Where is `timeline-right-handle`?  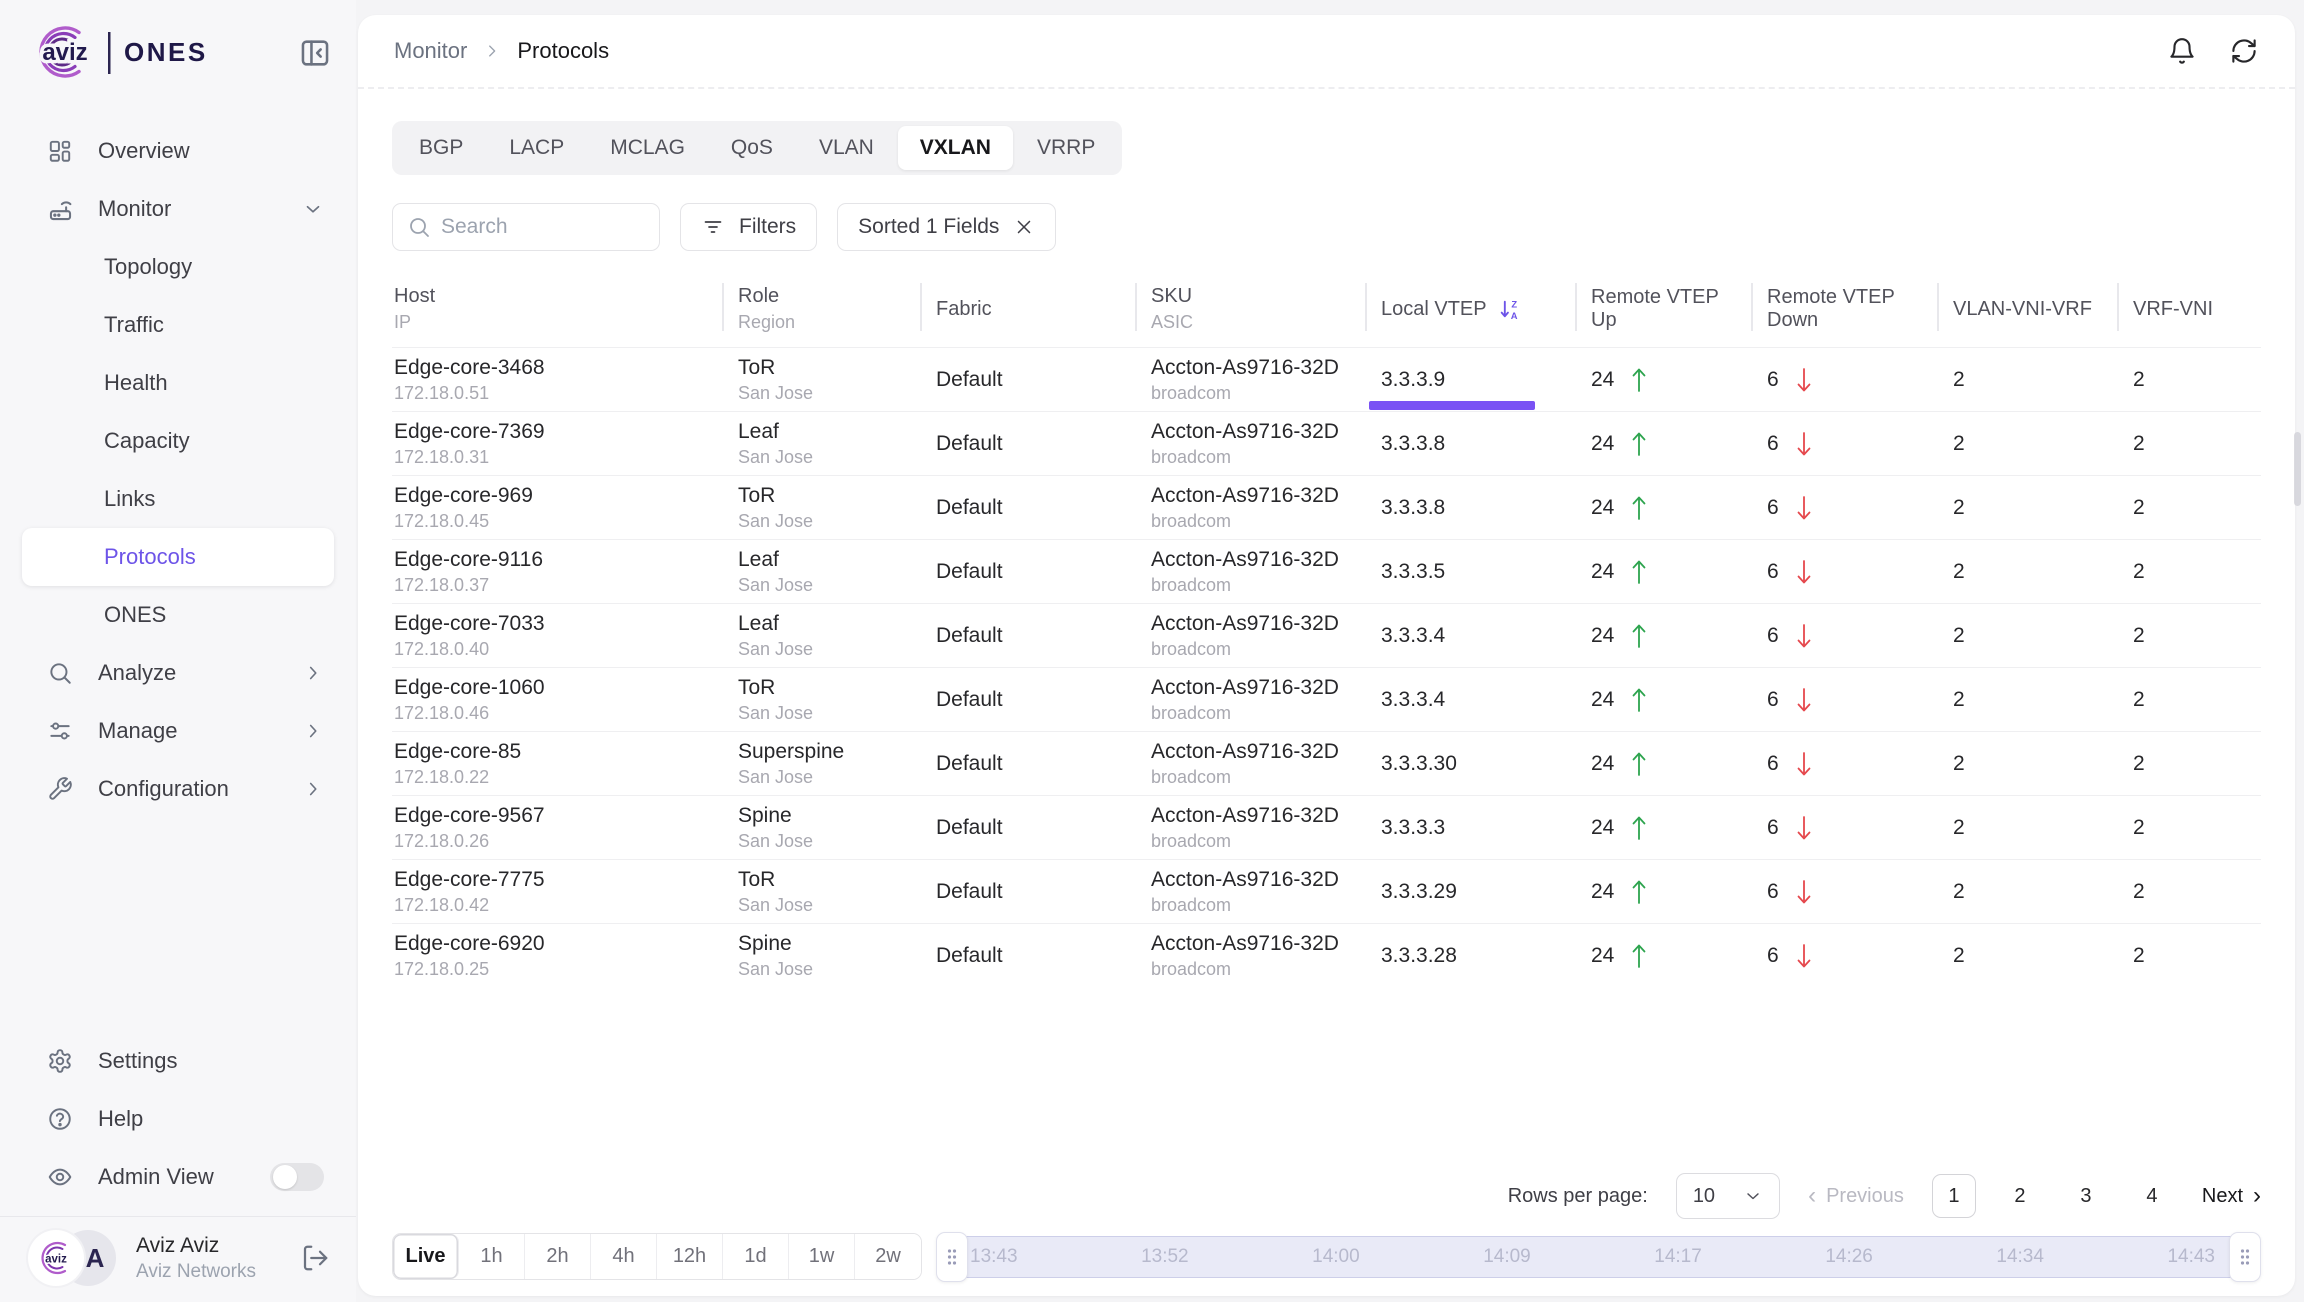 timeline-right-handle is located at coordinates (2245, 1256).